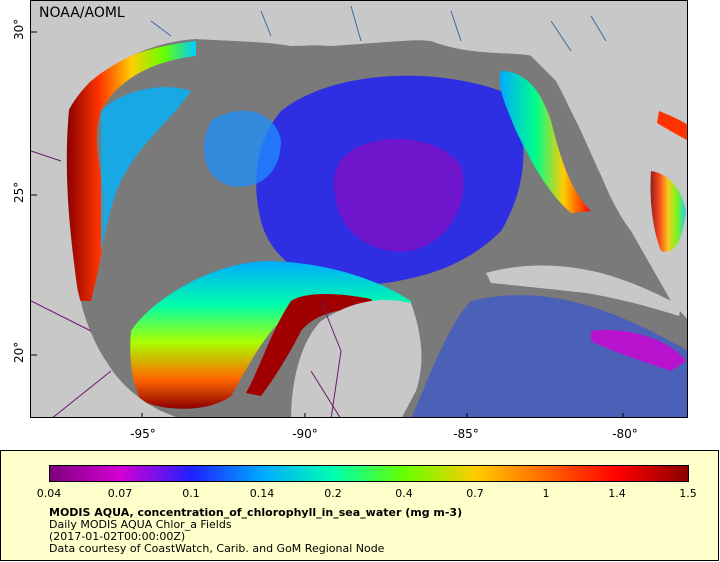 Image resolution: width=720 pixels, height=562 pixels. Describe the element at coordinates (475, 493) in the screenshot. I see `colorbar-tick: 0.7` at that location.